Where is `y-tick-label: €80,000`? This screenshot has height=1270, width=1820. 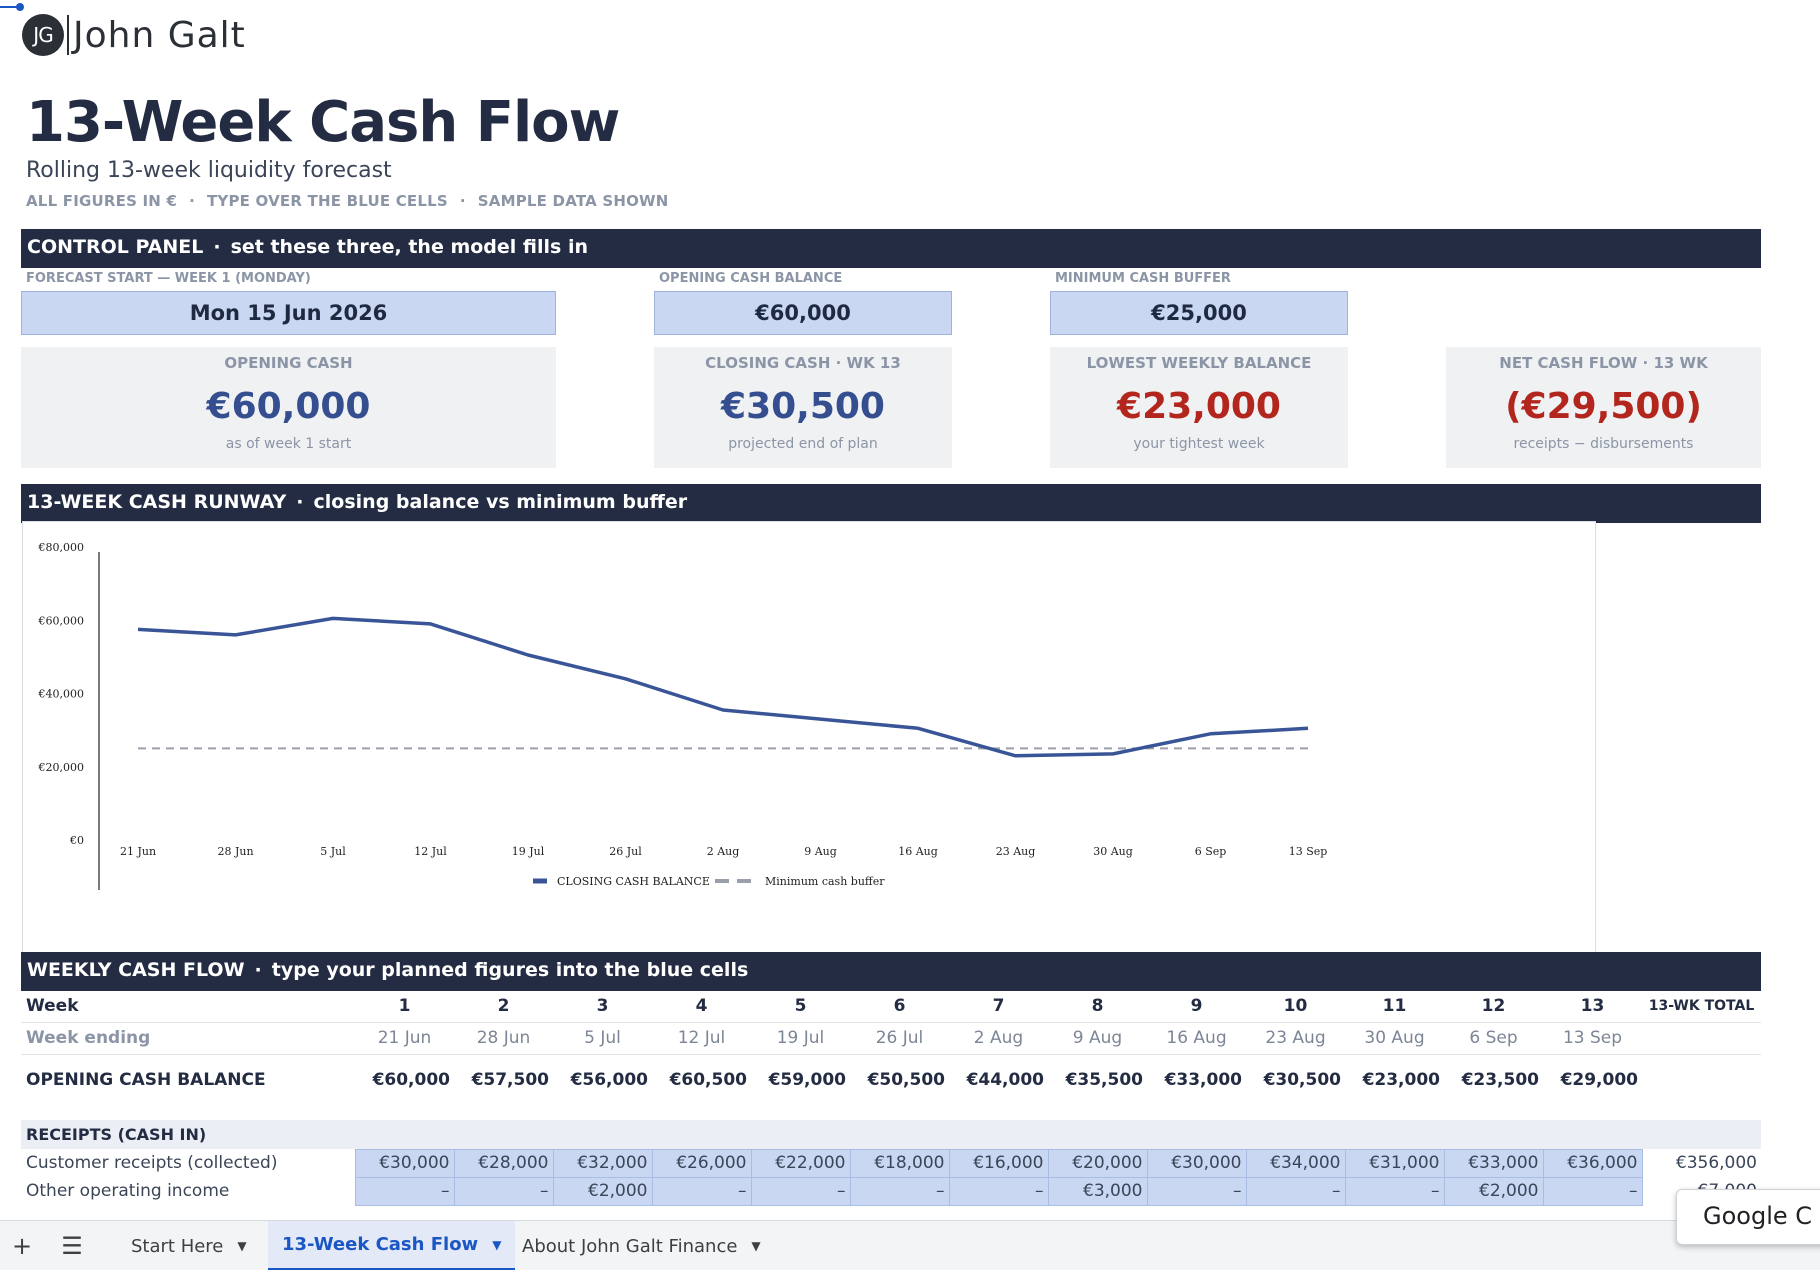 y-tick-label: €80,000 is located at coordinates (61, 547).